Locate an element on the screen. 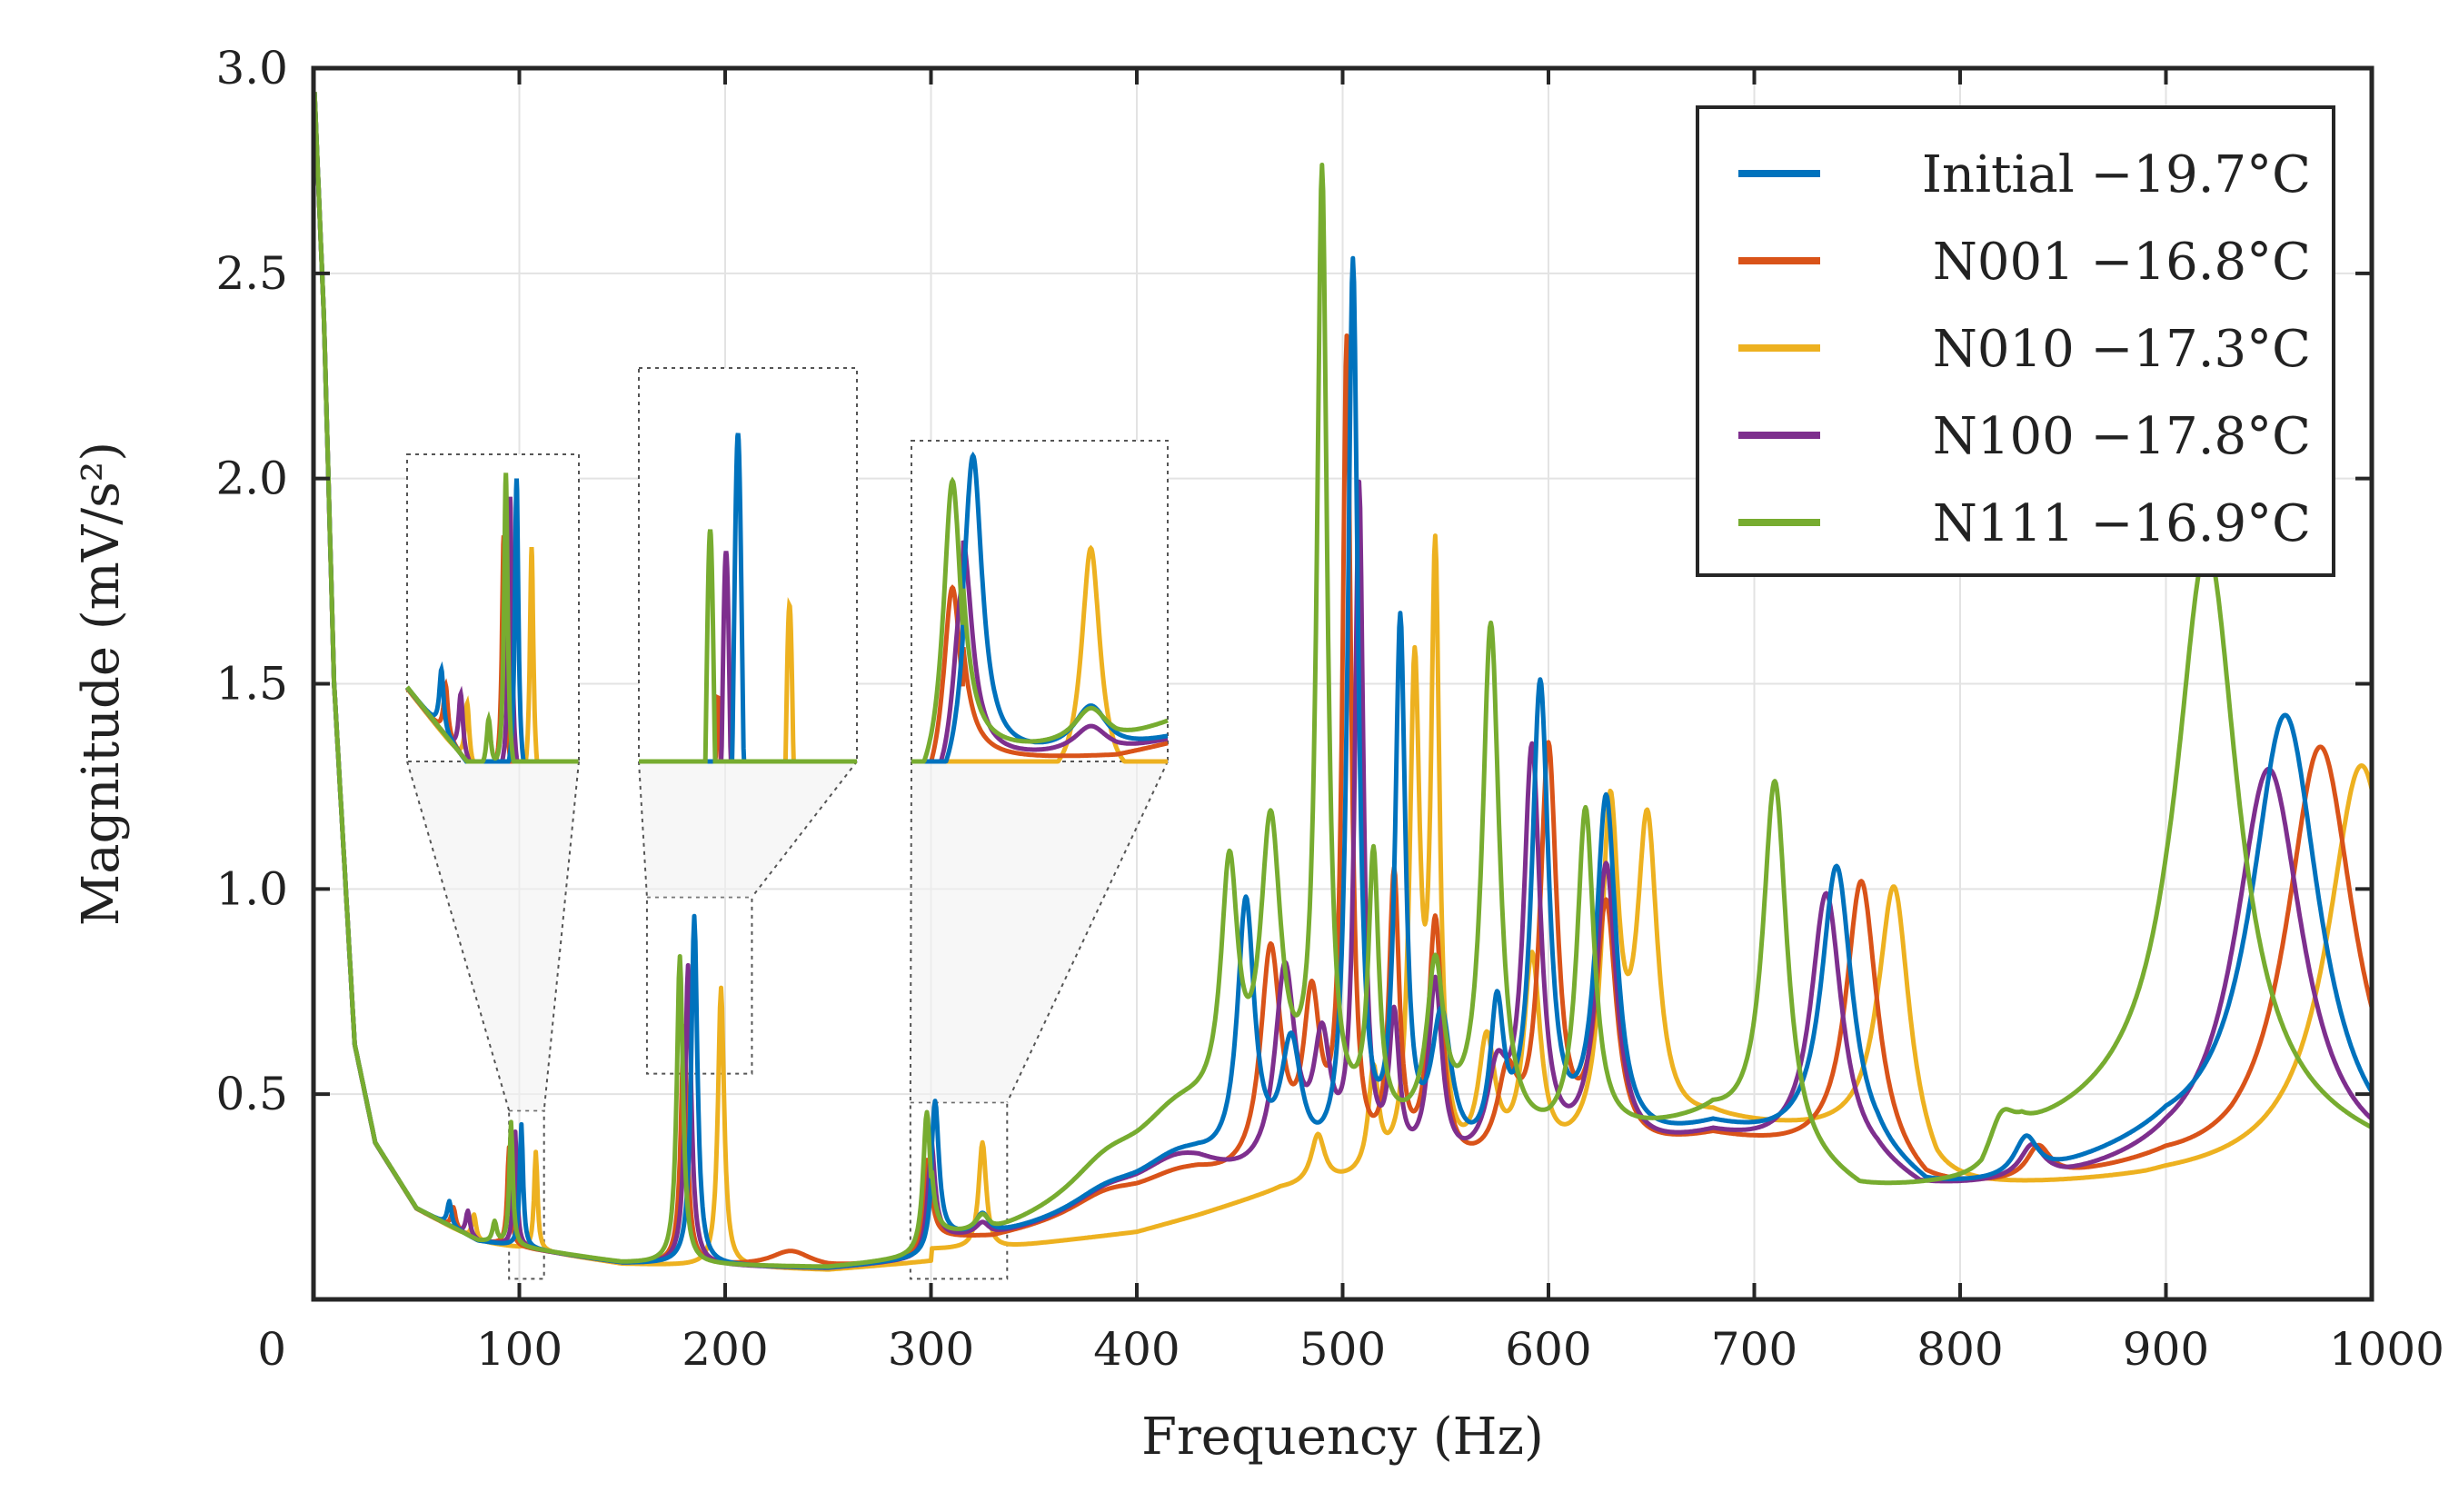 The height and width of the screenshot is (1512, 2449). legend-label: Initial −19.7°C is located at coordinates (2116, 174).